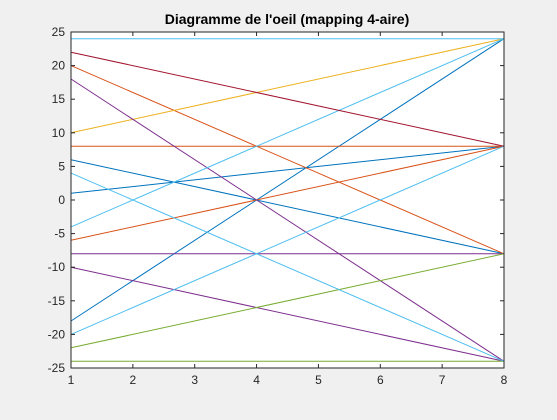 The height and width of the screenshot is (420, 557). I want to click on y-tick-label: 10, so click(59, 133).